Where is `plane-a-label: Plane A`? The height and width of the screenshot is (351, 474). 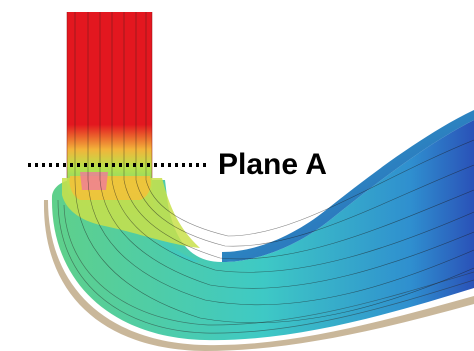 plane-a-label: Plane A is located at coordinates (272, 164).